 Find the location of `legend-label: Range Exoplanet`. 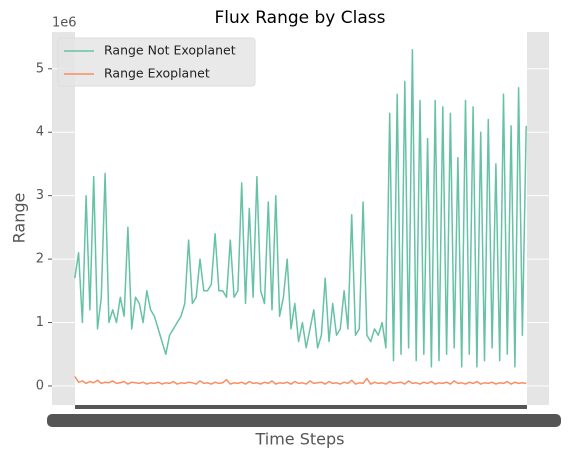

legend-label: Range Exoplanet is located at coordinates (157, 73).